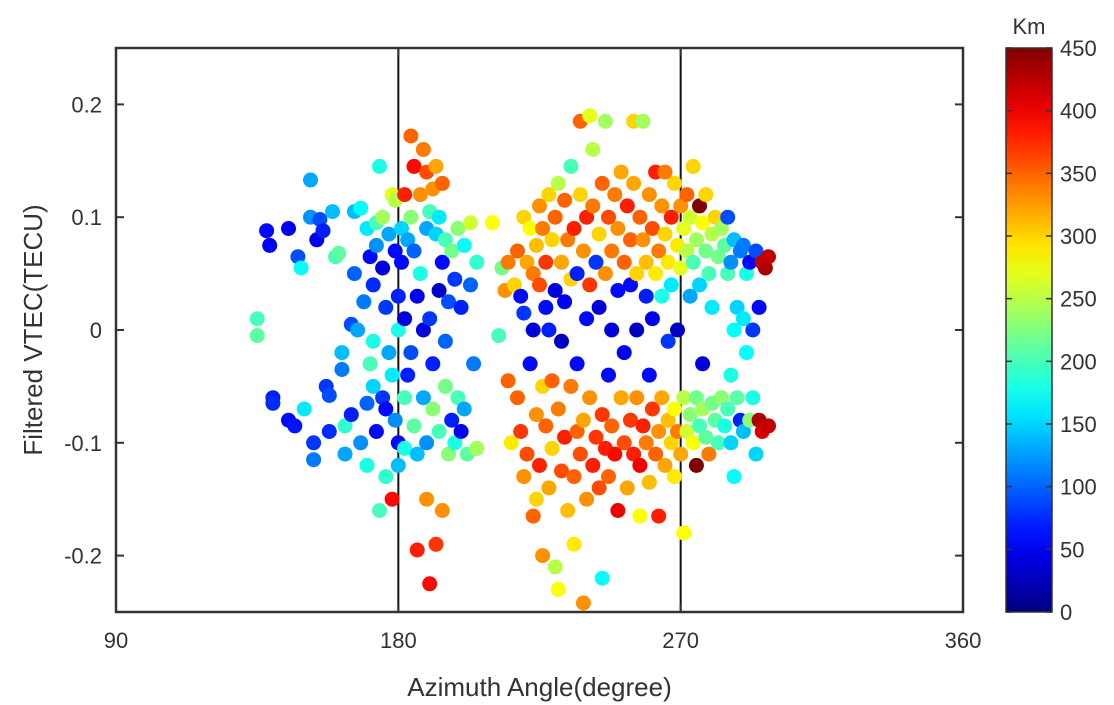 This screenshot has height=705, width=1114. What do you see at coordinates (83, 556) in the screenshot?
I see `y-tick-label: -0.2` at bounding box center [83, 556].